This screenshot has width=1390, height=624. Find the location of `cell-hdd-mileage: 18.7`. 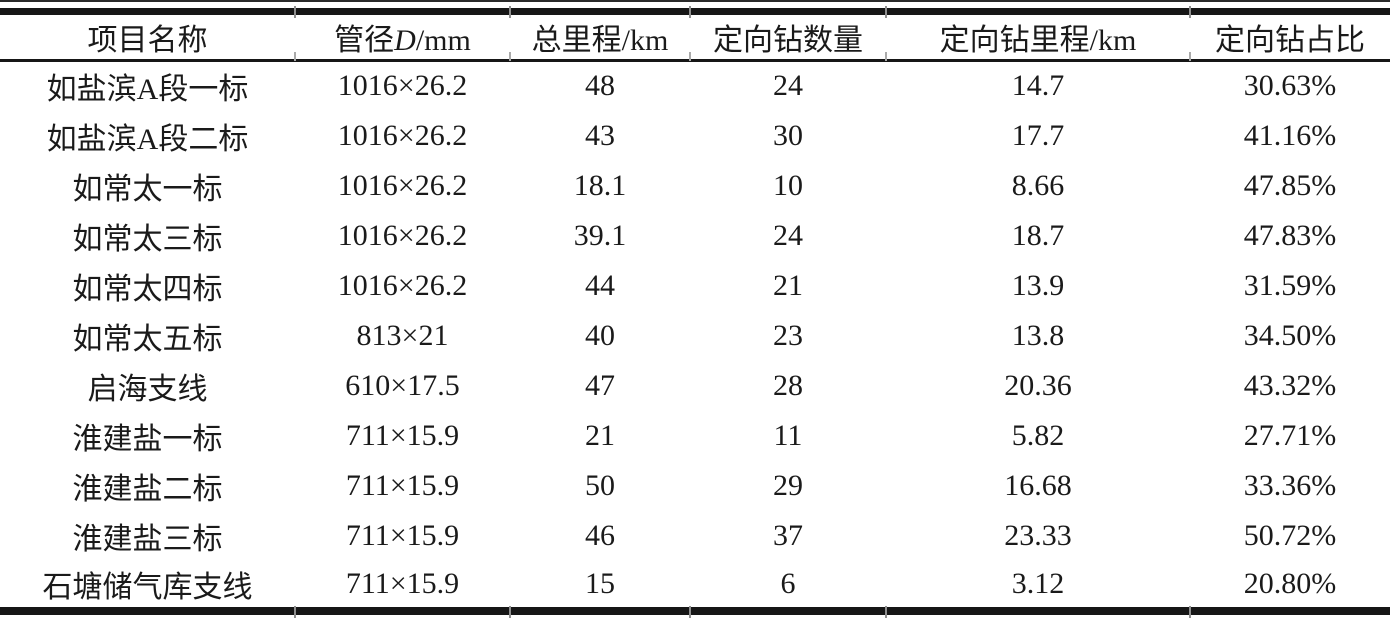

cell-hdd-mileage: 18.7 is located at coordinates (1038, 235).